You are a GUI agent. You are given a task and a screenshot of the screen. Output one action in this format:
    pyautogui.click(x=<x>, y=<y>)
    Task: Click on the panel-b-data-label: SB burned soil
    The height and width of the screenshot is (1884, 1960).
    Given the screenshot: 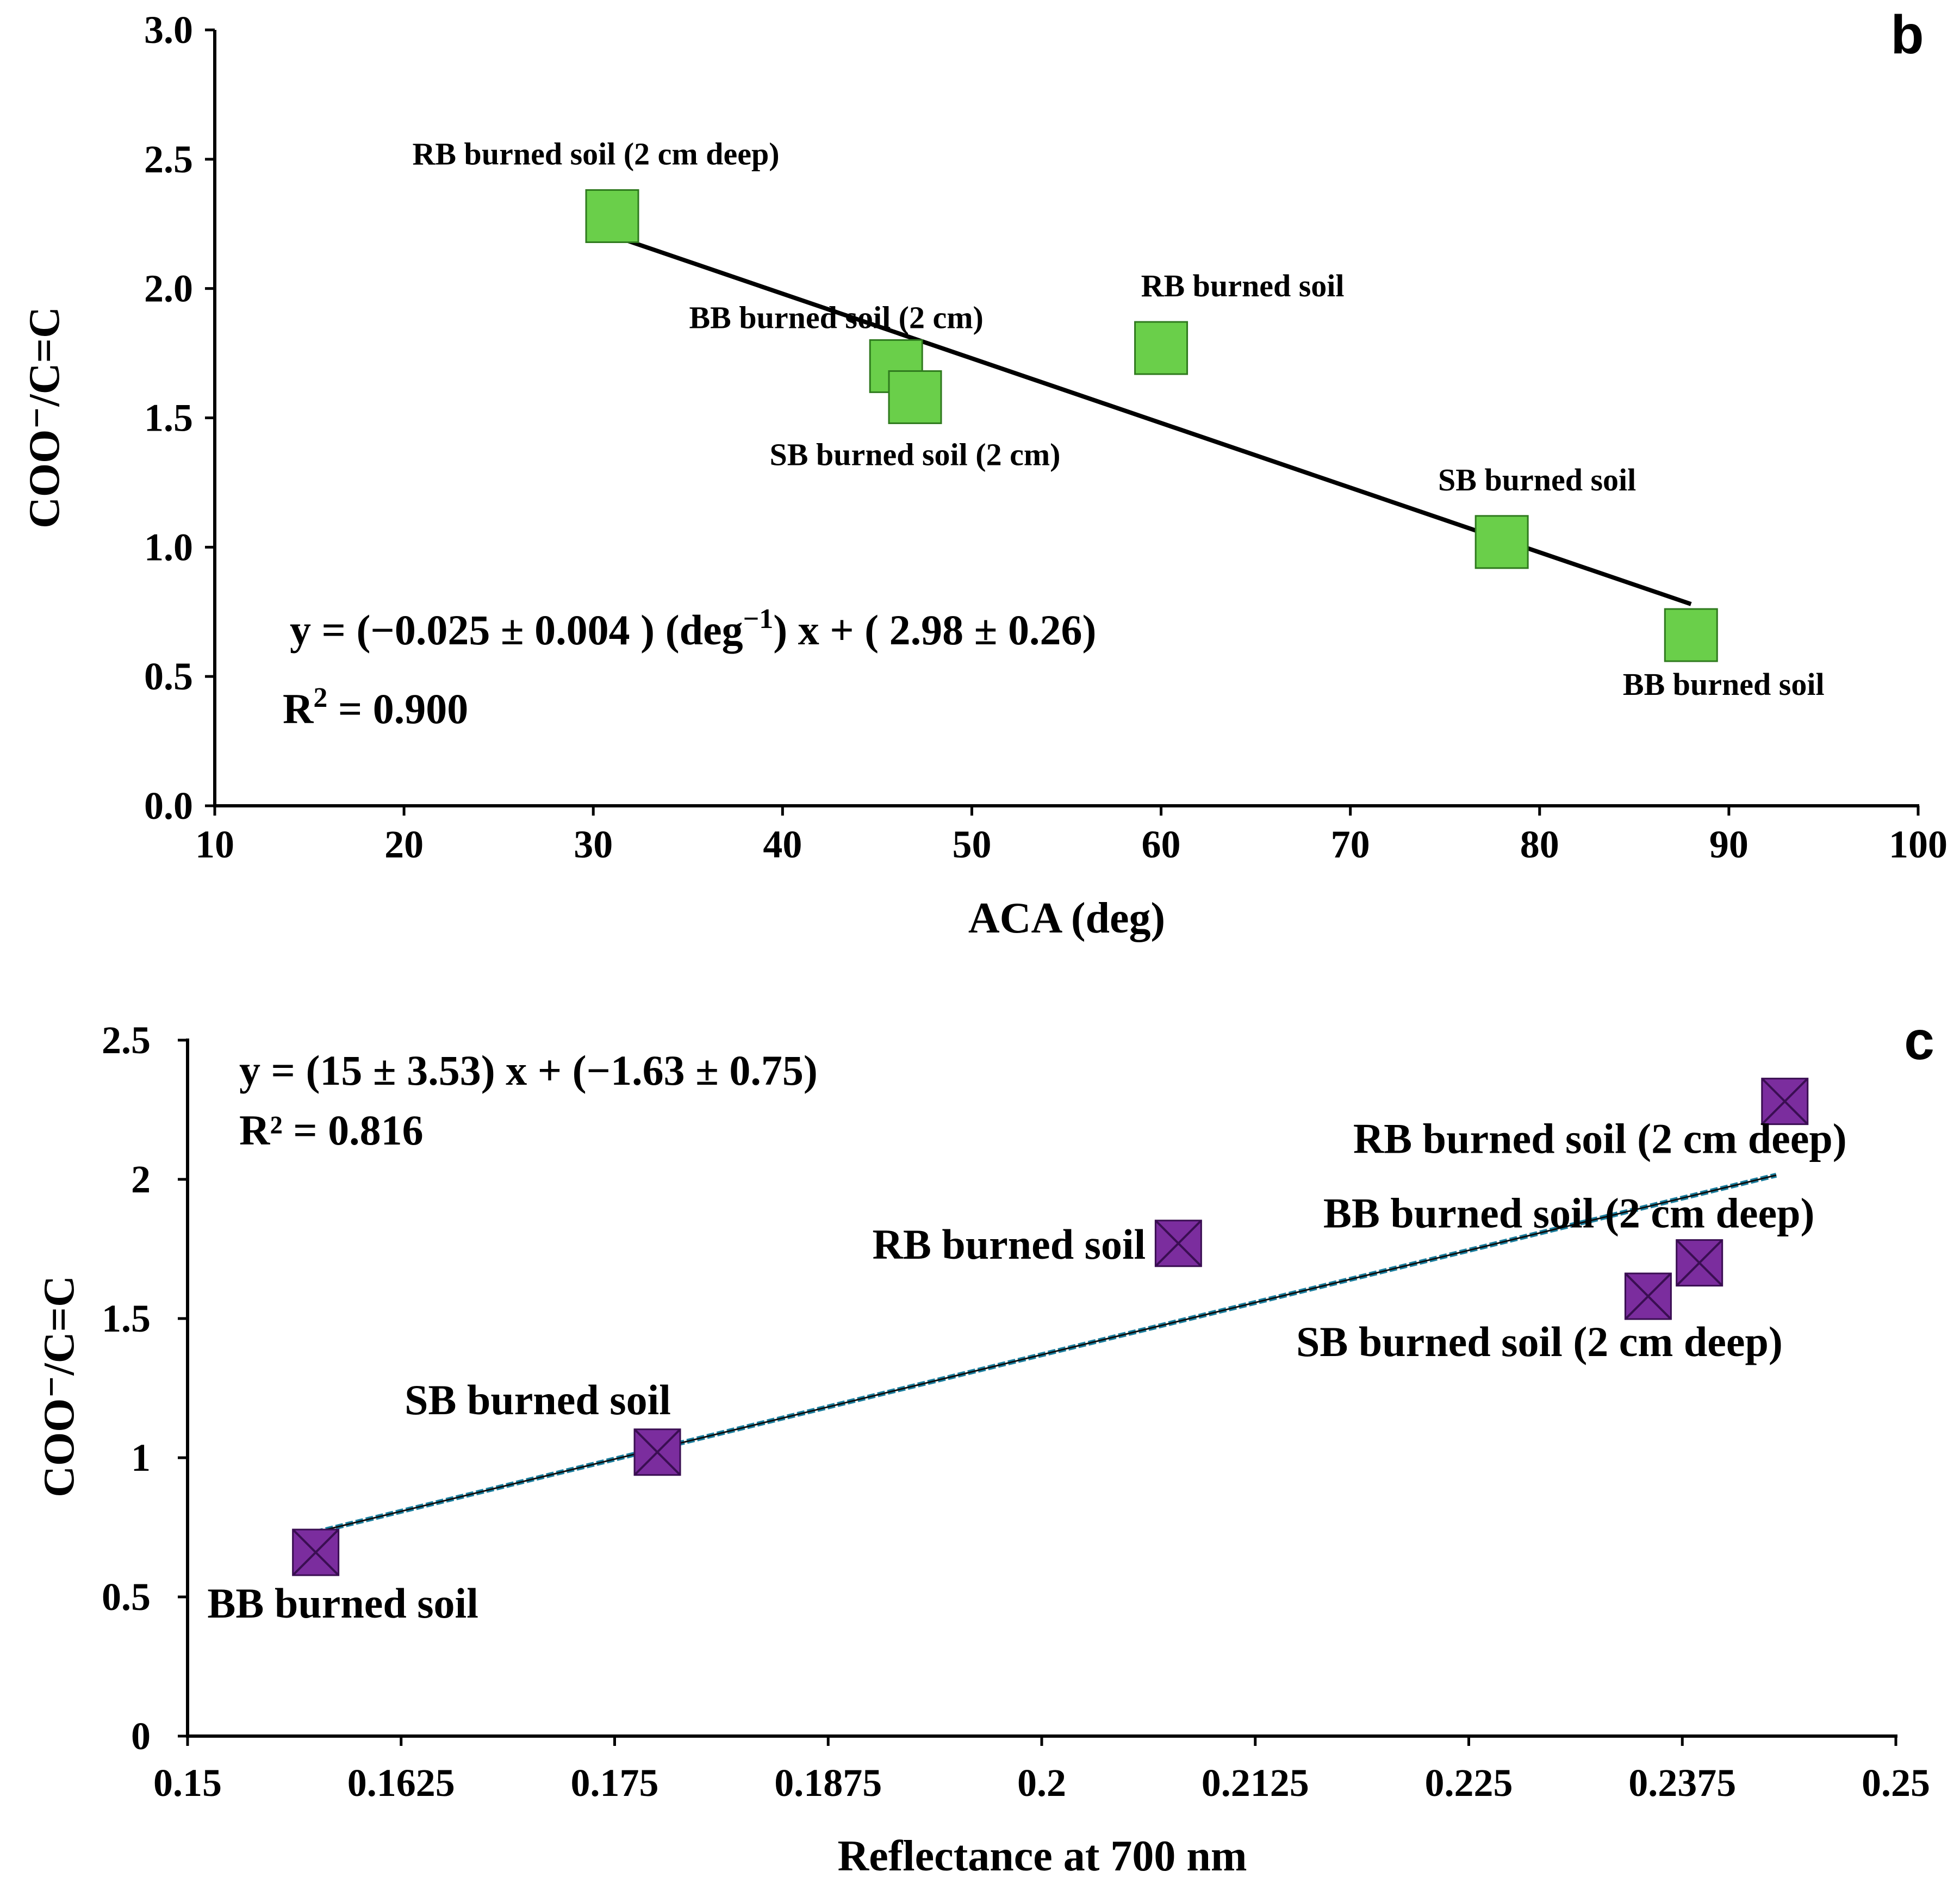 What is the action you would take?
    pyautogui.click(x=1537, y=480)
    